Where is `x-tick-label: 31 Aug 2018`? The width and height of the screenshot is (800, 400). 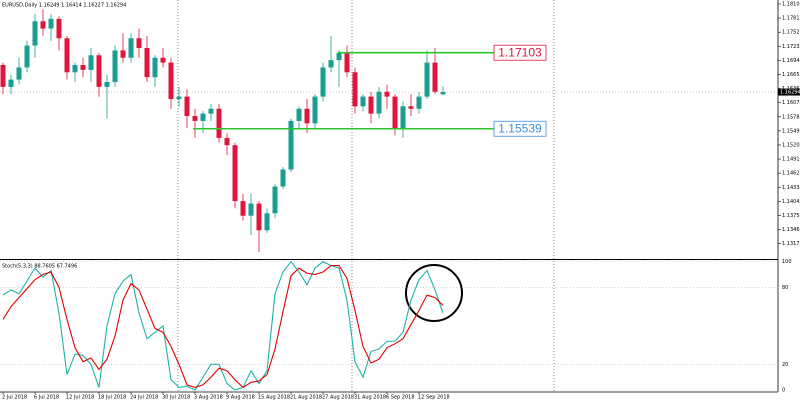 x-tick-label: 31 Aug 2018 is located at coordinates (370, 397).